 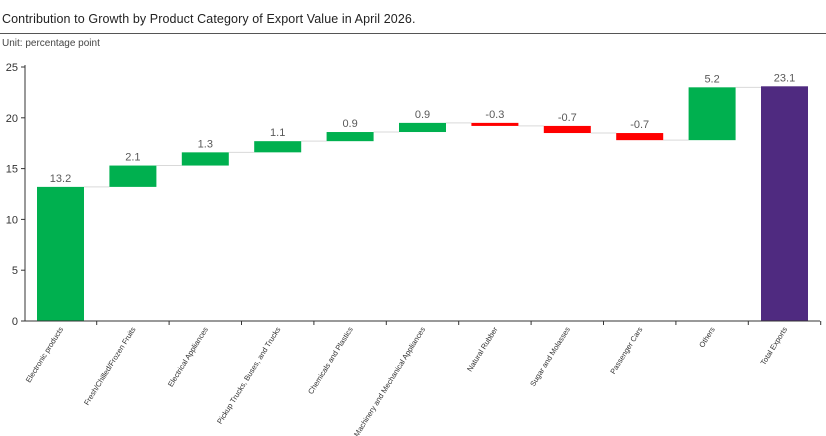 I want to click on x-tick-label: Electrical Appliances, so click(x=188, y=356).